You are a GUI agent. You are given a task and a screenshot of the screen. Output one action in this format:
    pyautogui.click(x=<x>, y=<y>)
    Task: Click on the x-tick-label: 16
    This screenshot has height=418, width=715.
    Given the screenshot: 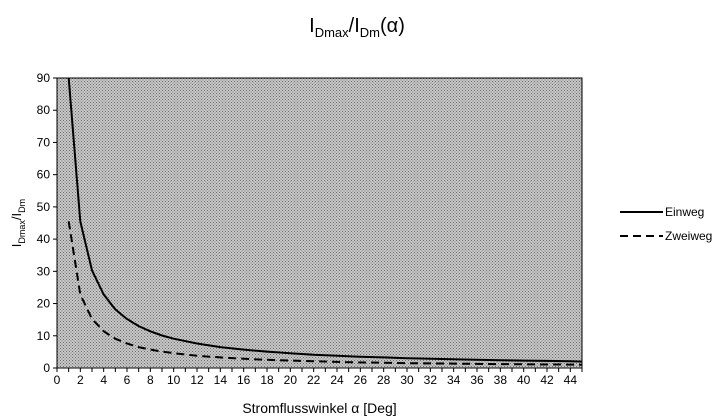 What is the action you would take?
    pyautogui.click(x=244, y=380)
    